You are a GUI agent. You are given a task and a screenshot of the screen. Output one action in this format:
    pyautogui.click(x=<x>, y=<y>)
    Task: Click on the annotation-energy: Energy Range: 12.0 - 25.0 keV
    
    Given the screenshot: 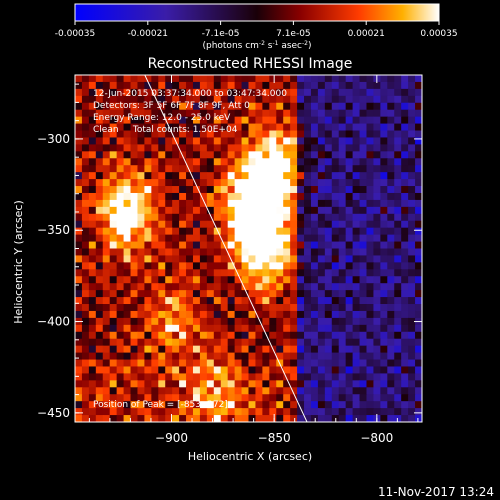 What is the action you would take?
    pyautogui.click(x=162, y=118)
    